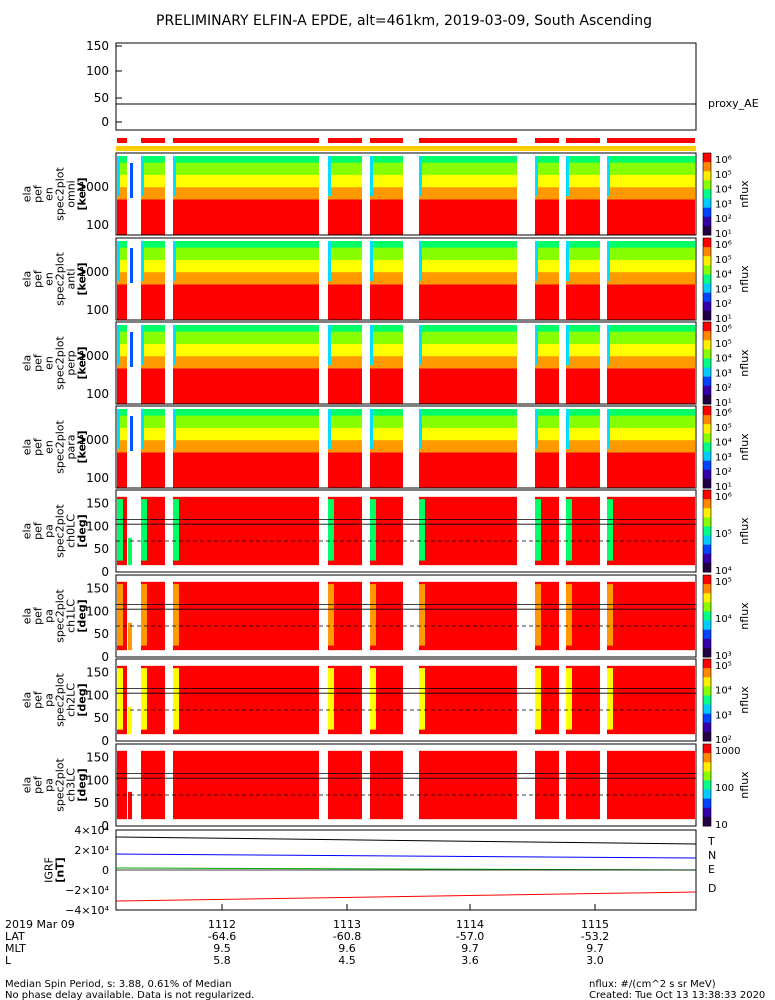 This screenshot has width=775, height=1000. Describe the element at coordinates (470, 936) in the screenshot. I see `axis-lat-value: -57.0` at that location.